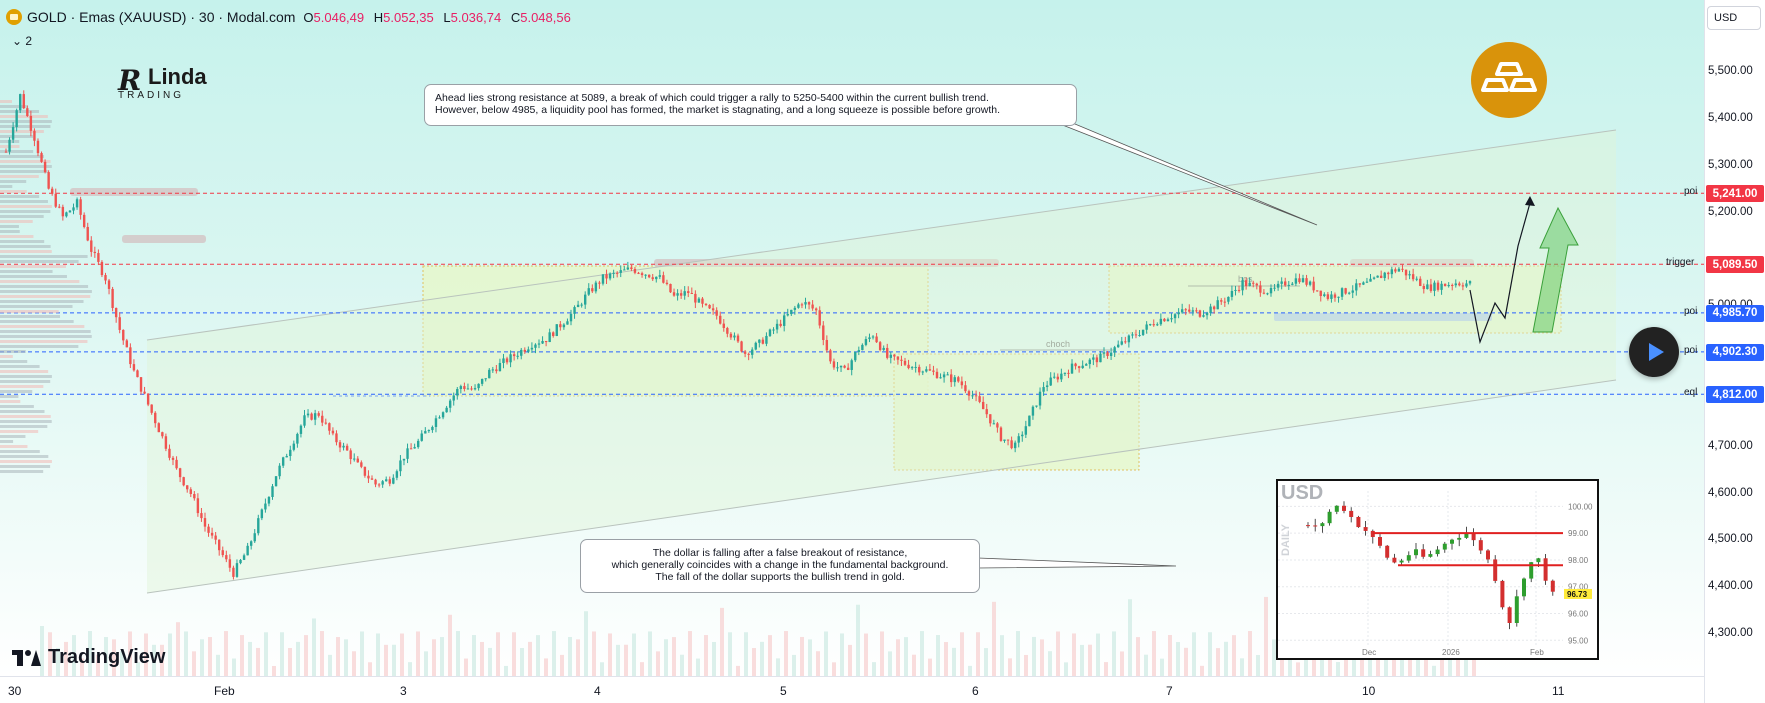 This screenshot has height=703, width=1765. I want to click on tradingview-brand: TradingView, so click(88, 657).